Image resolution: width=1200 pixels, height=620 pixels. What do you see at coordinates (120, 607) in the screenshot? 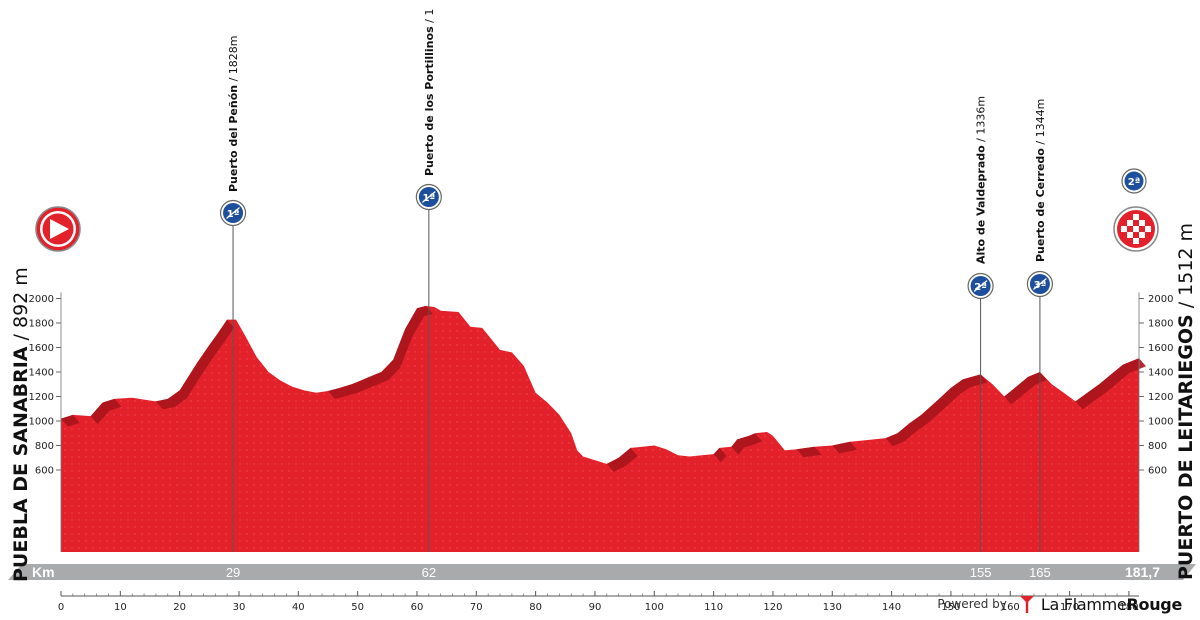
I see `x-tick-label: 10` at bounding box center [120, 607].